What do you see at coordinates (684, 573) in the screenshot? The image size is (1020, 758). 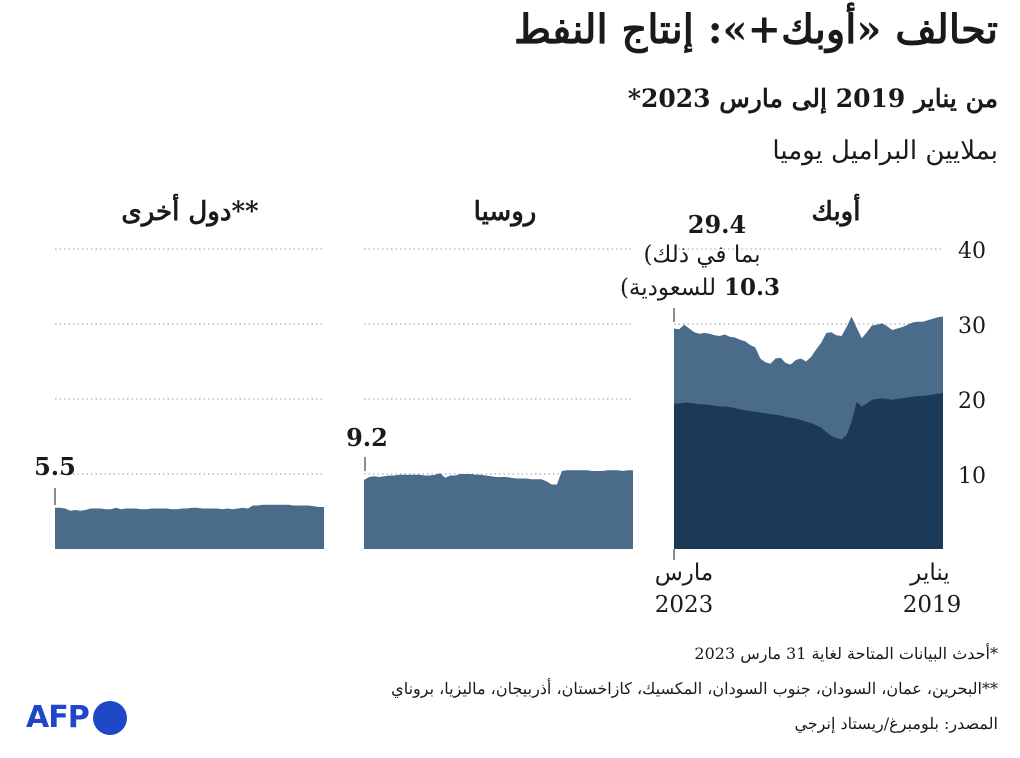 I see `x-end-label-month: مارس` at bounding box center [684, 573].